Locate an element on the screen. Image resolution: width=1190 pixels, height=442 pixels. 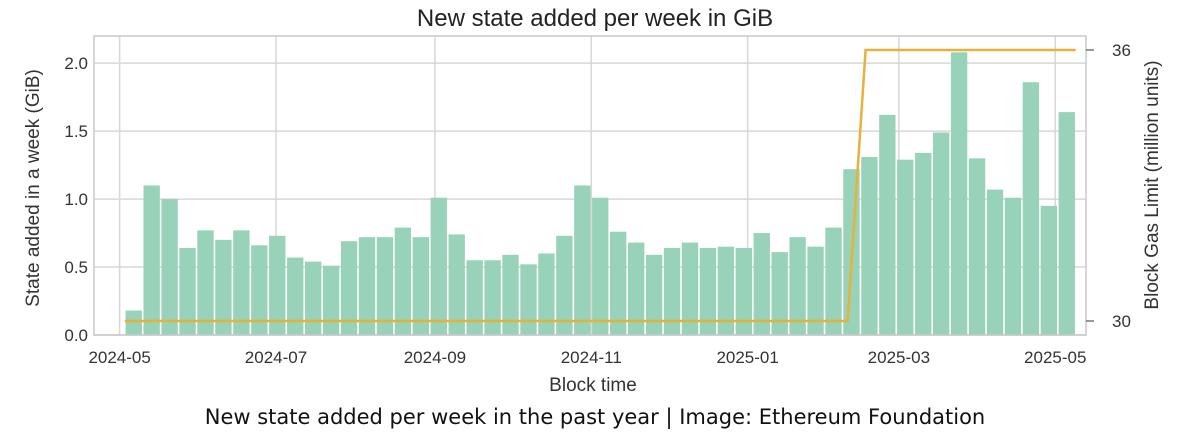
x-tick-label: 2024-05 is located at coordinates (119, 357).